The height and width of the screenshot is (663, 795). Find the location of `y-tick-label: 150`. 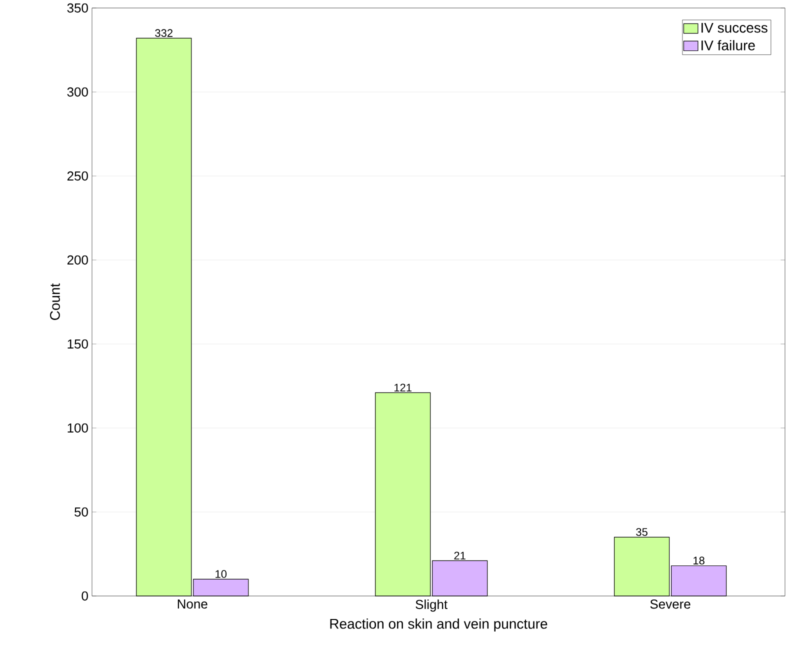

y-tick-label: 150 is located at coordinates (78, 344).